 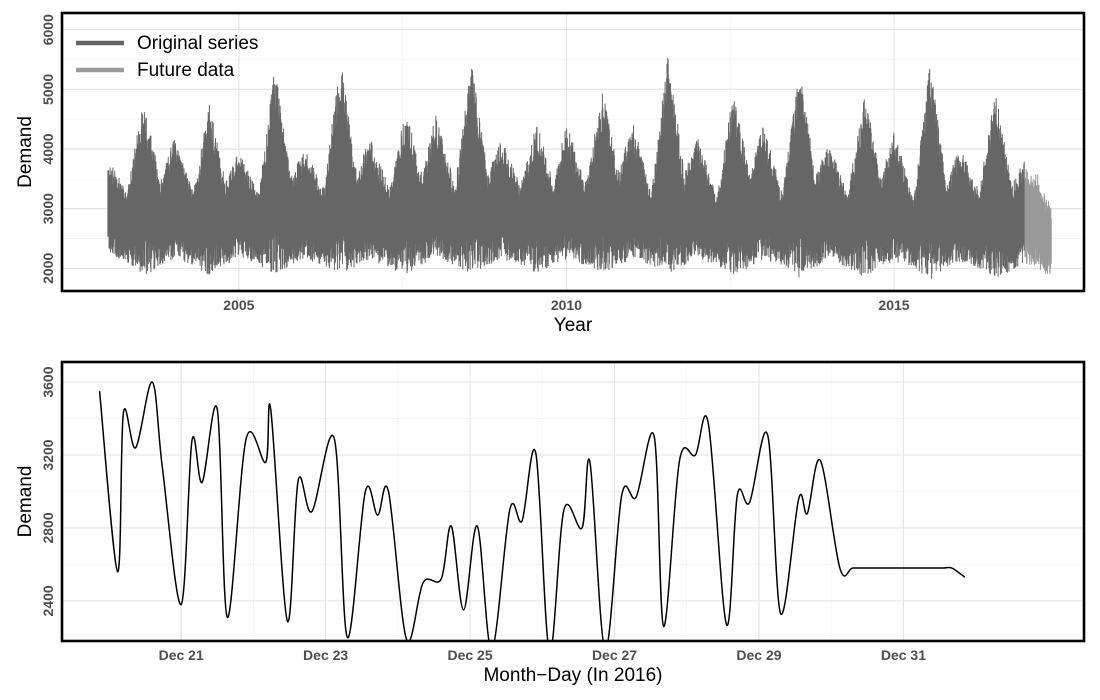 I want to click on x-tick-label: 2015, so click(x=893, y=305).